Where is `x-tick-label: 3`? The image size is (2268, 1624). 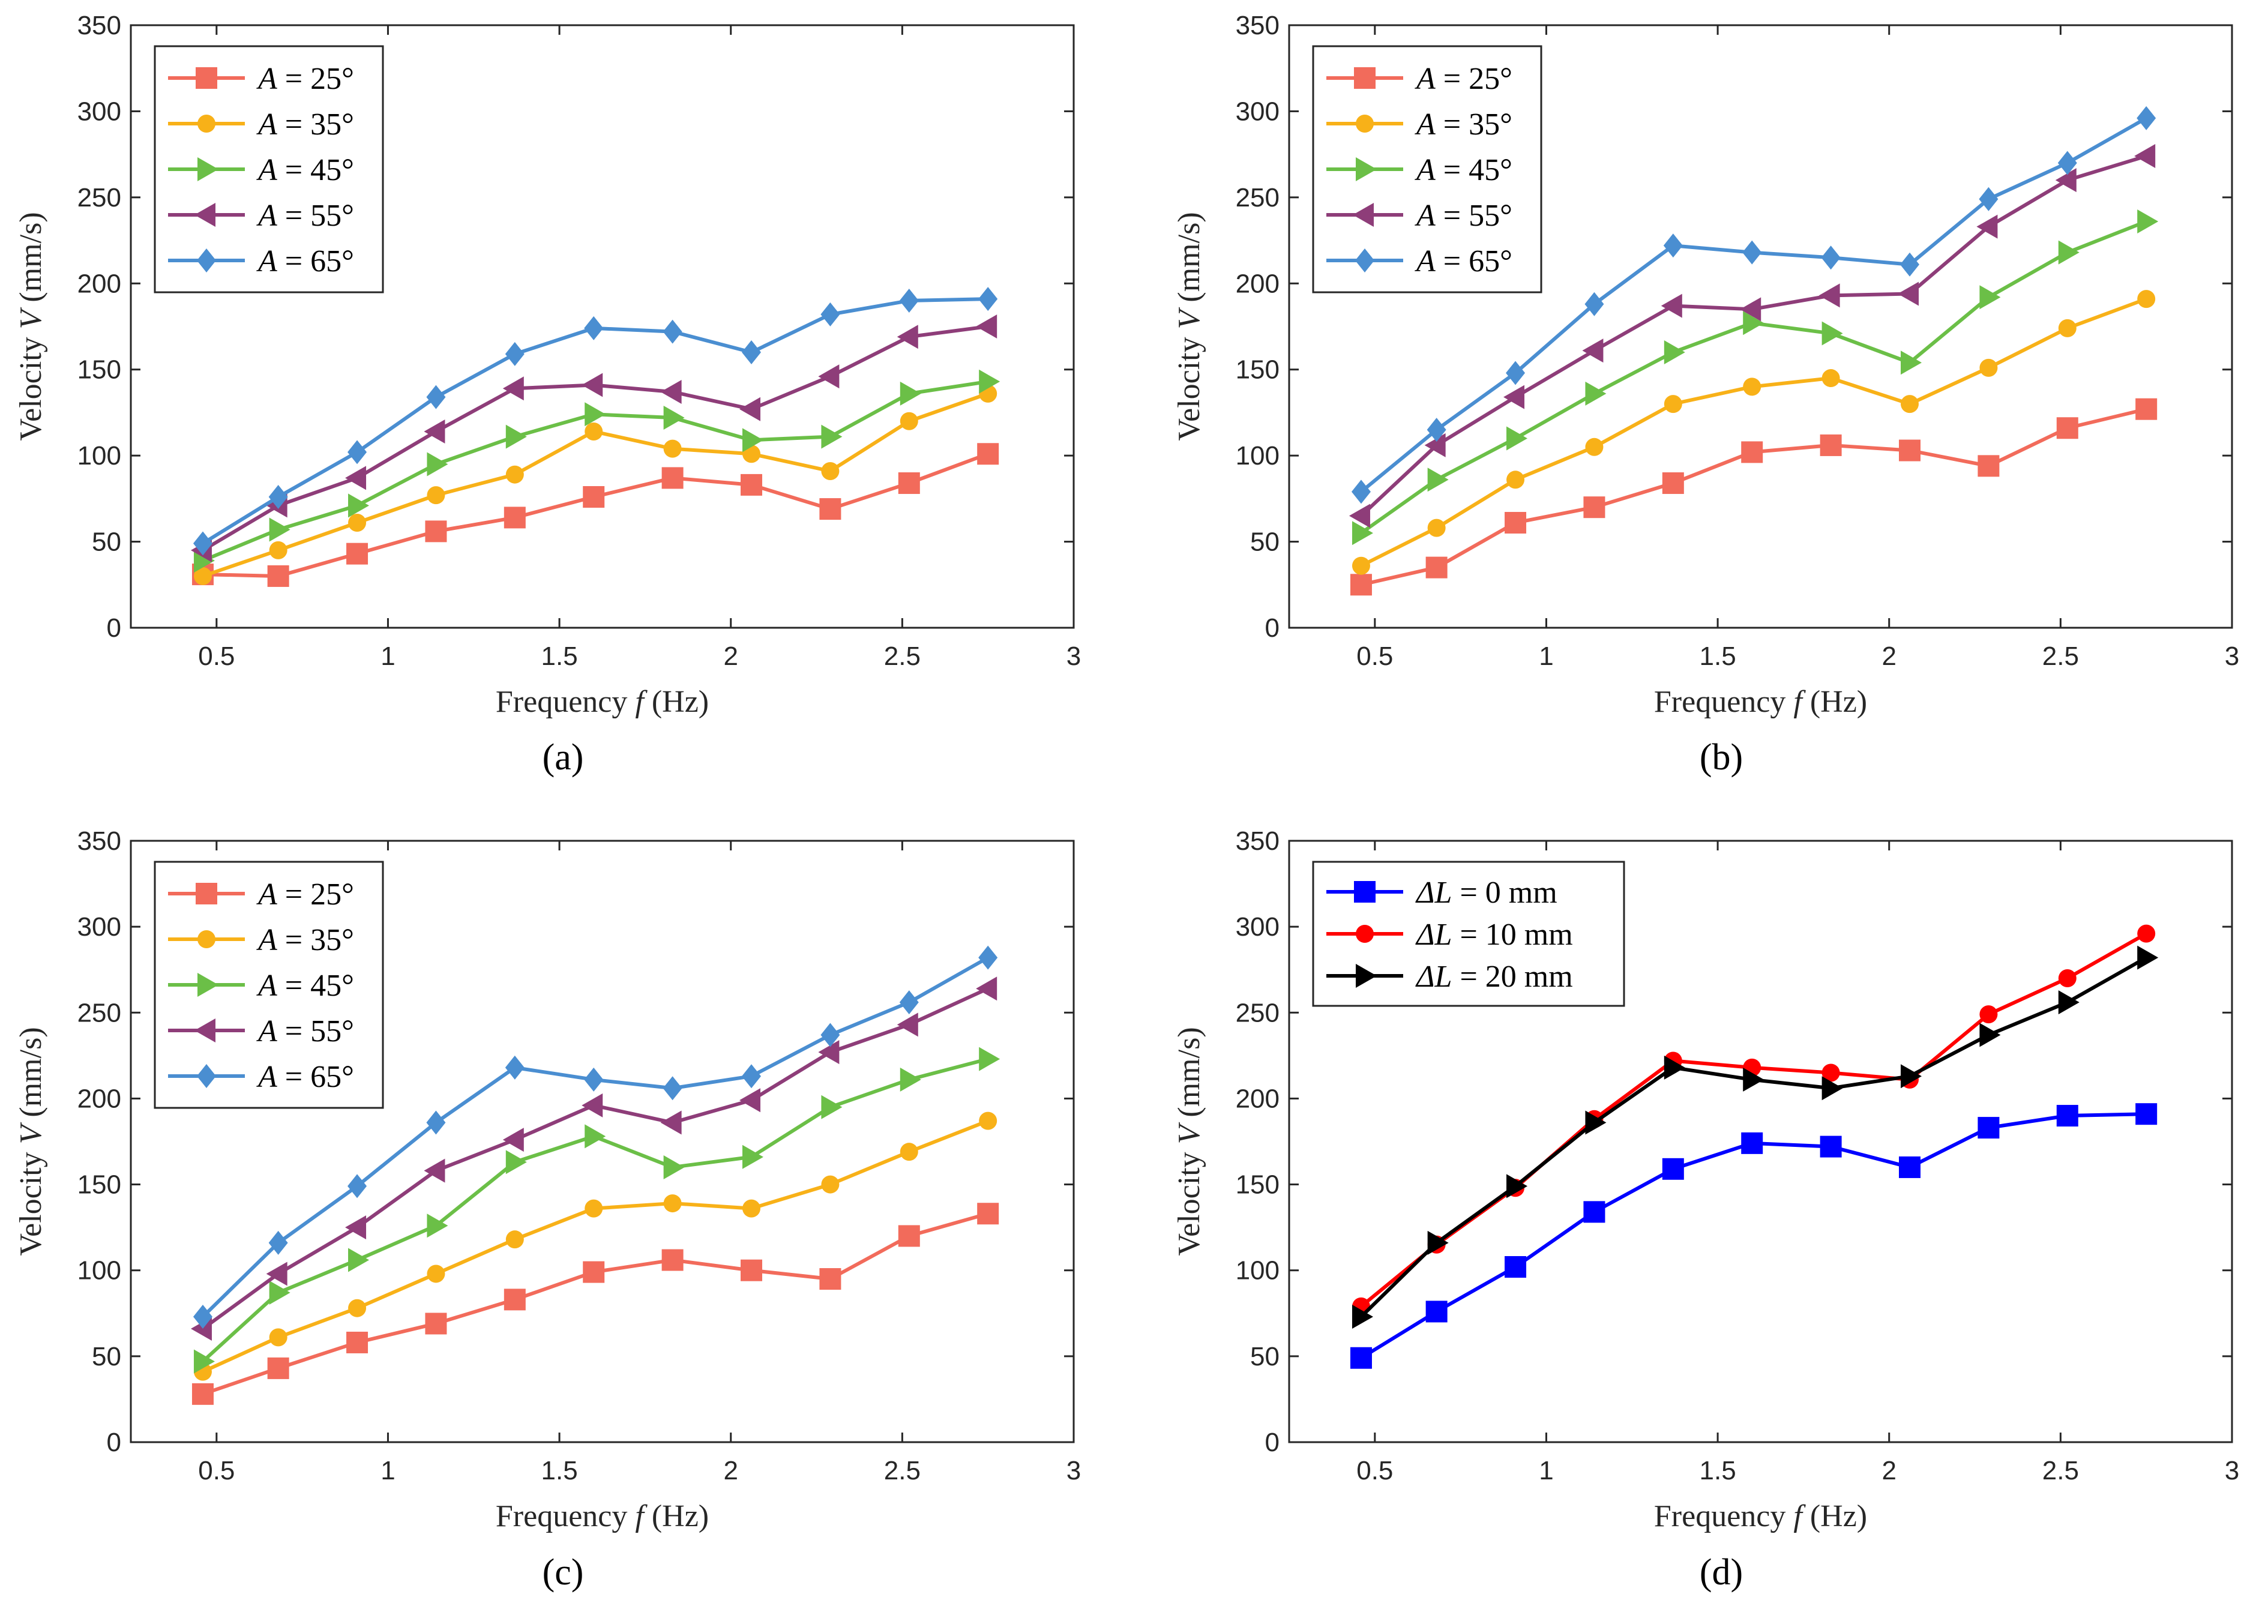
x-tick-label: 3 is located at coordinates (1073, 656).